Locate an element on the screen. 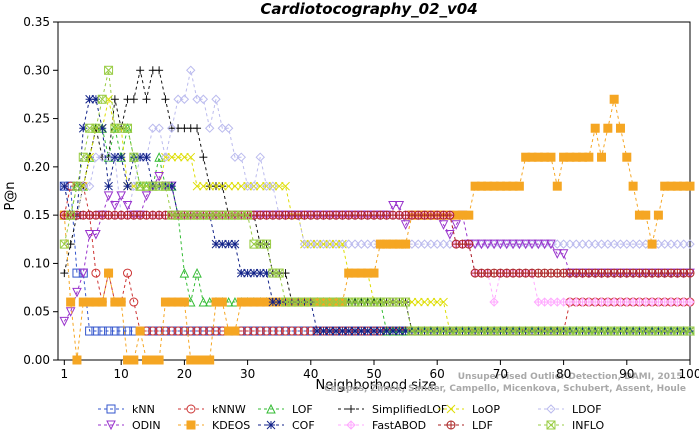  y-tick-label: 0.25 is located at coordinates (36, 119).